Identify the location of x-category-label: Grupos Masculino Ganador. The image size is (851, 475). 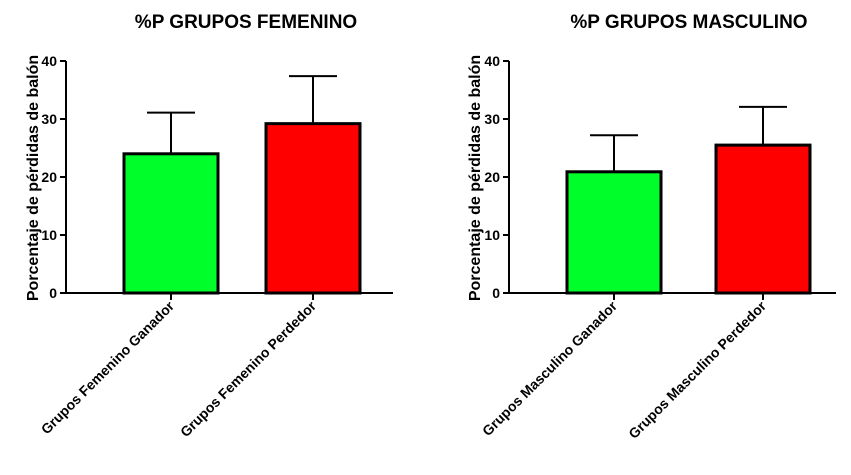
(550, 368).